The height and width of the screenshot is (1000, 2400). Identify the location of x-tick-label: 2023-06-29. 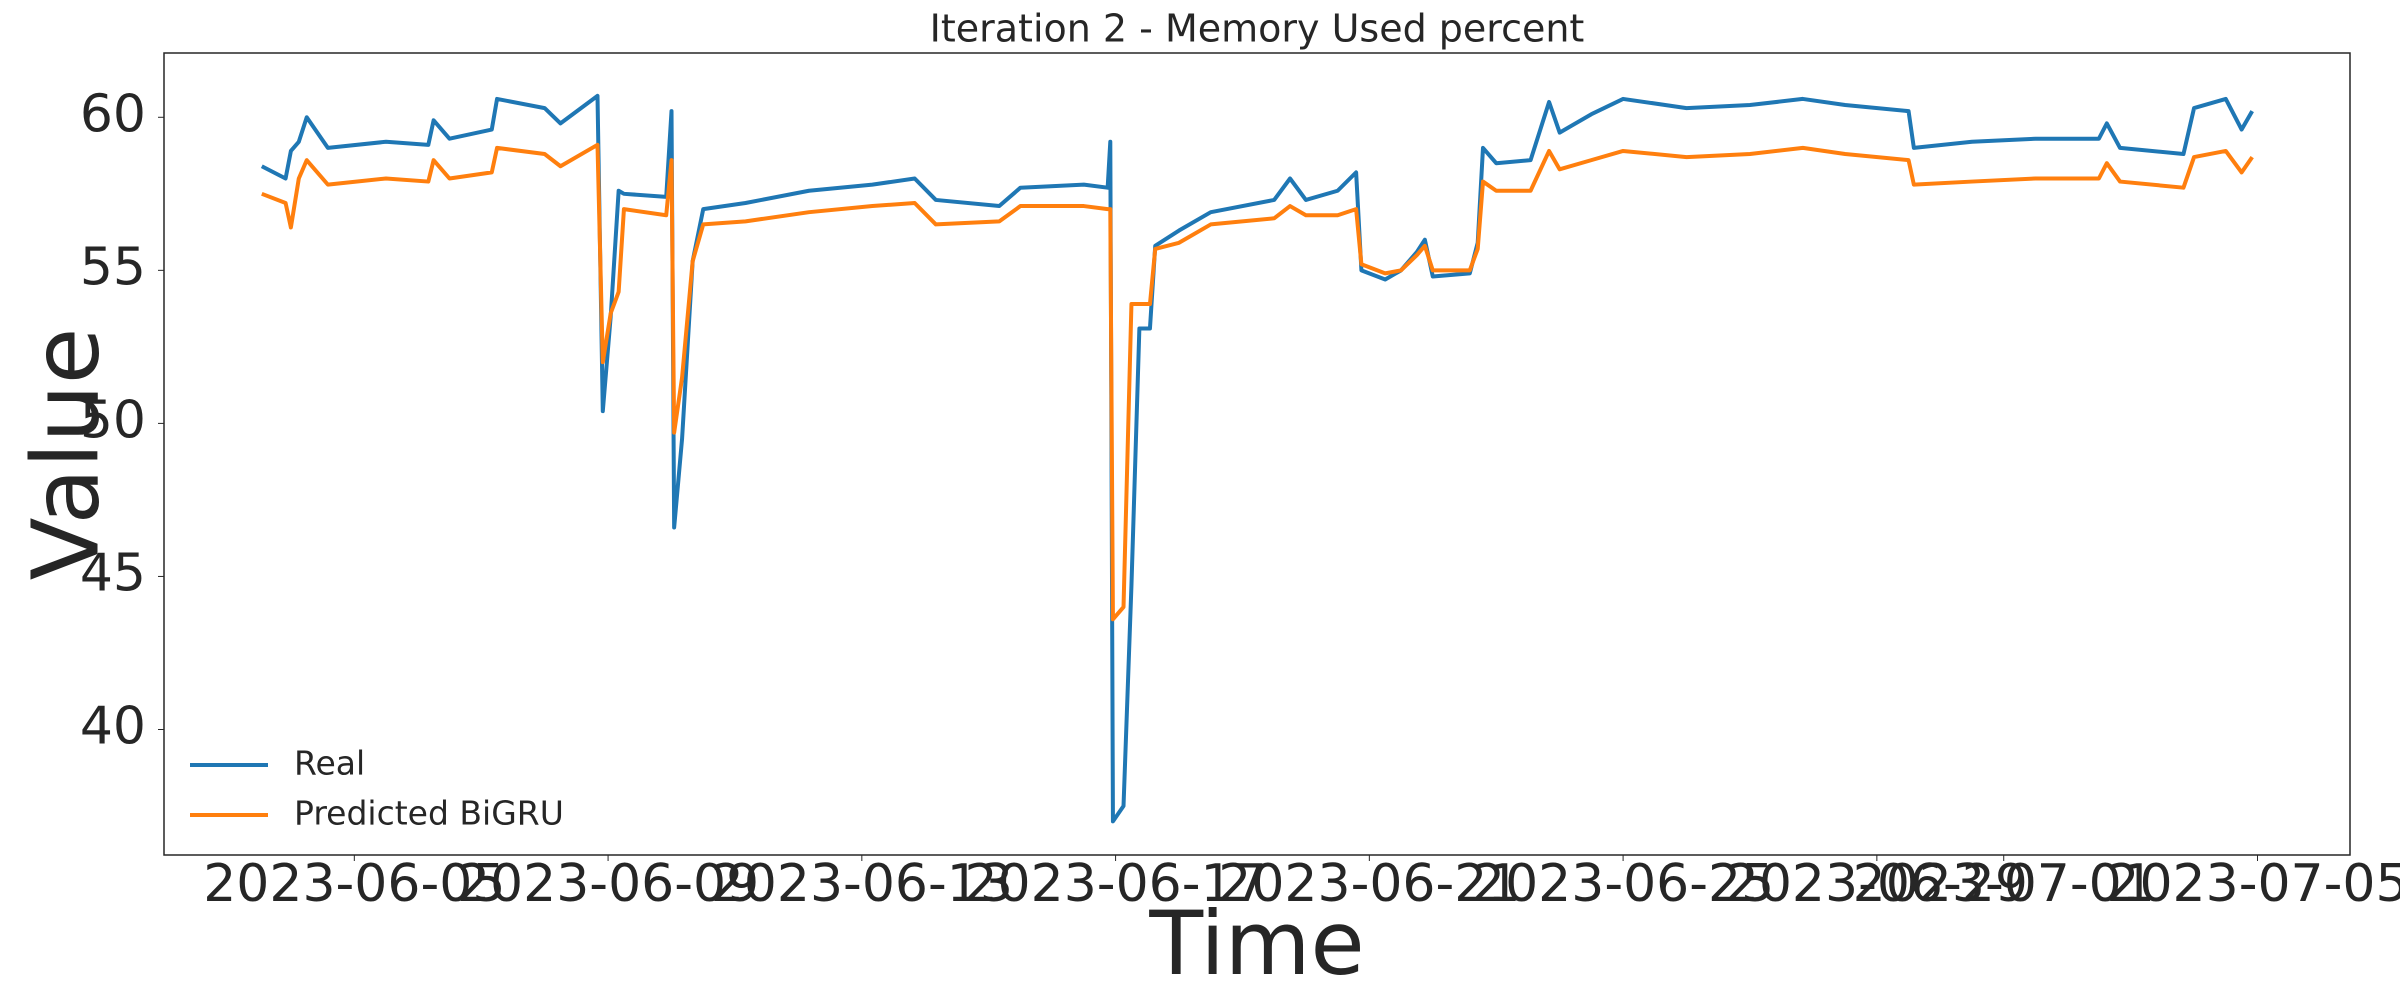
(1877, 884).